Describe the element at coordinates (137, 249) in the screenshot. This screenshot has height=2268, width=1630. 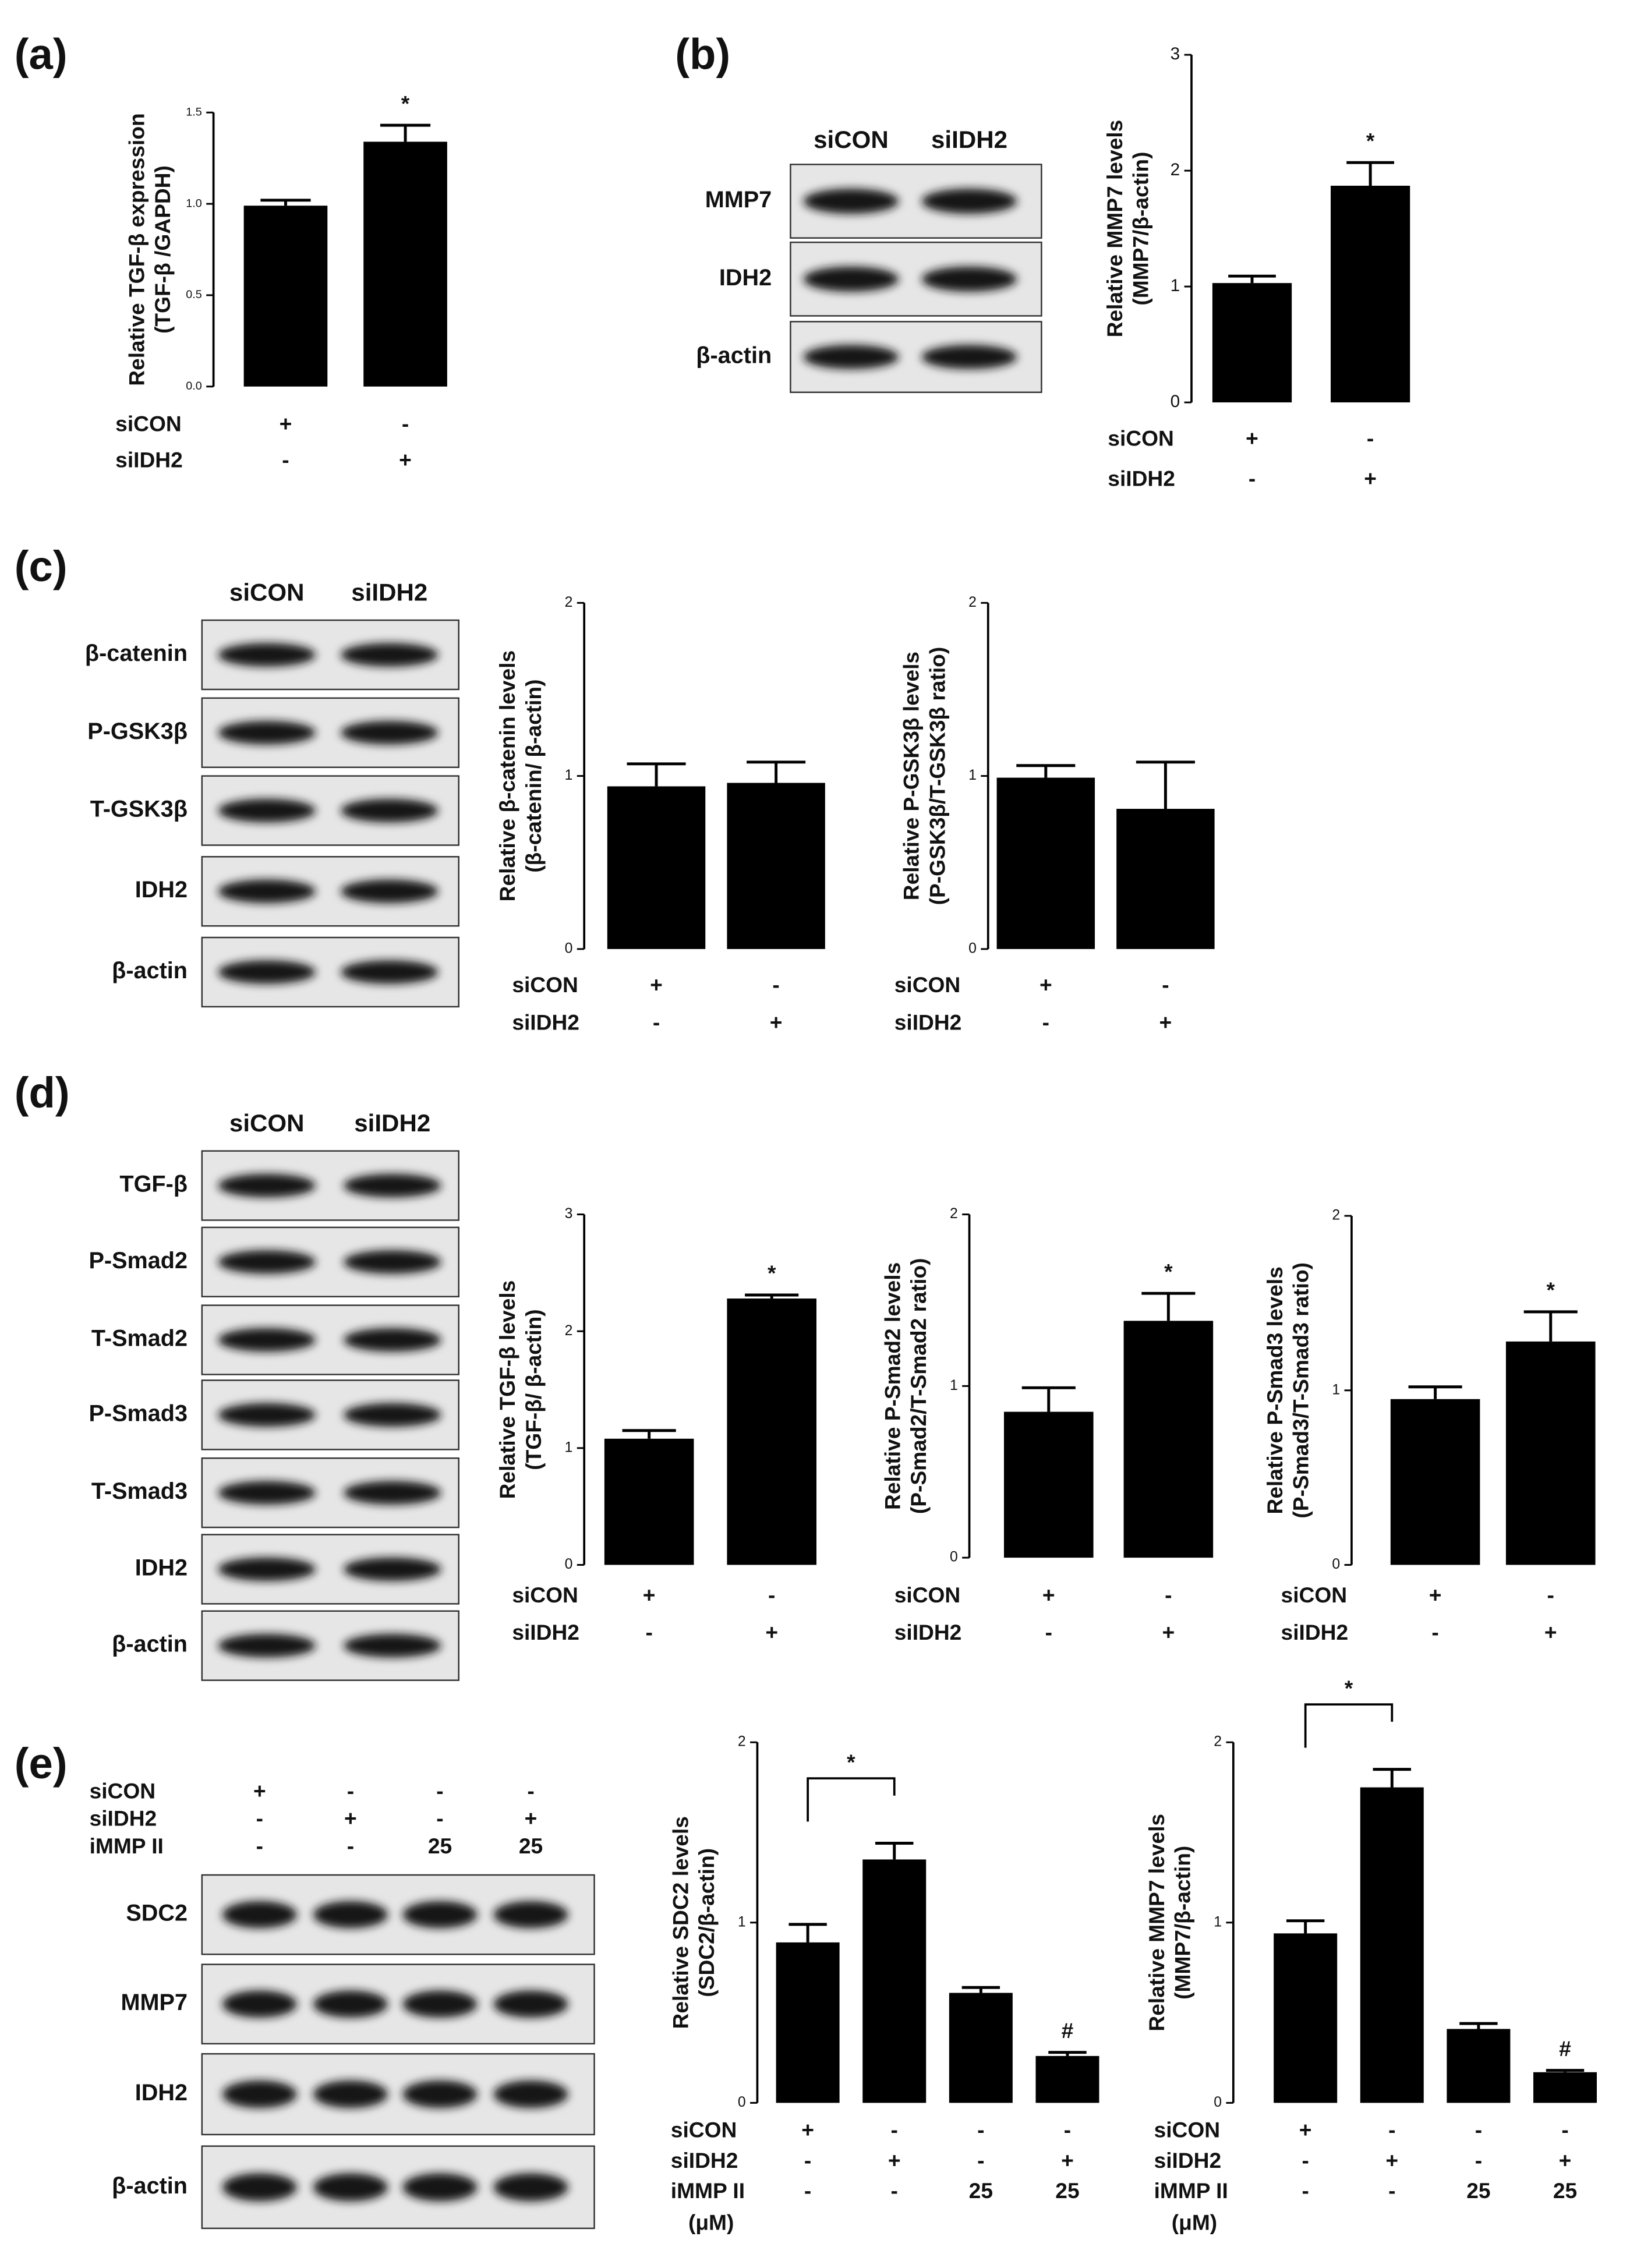
I see `y-axis-label: Relative TGF-β expression` at that location.